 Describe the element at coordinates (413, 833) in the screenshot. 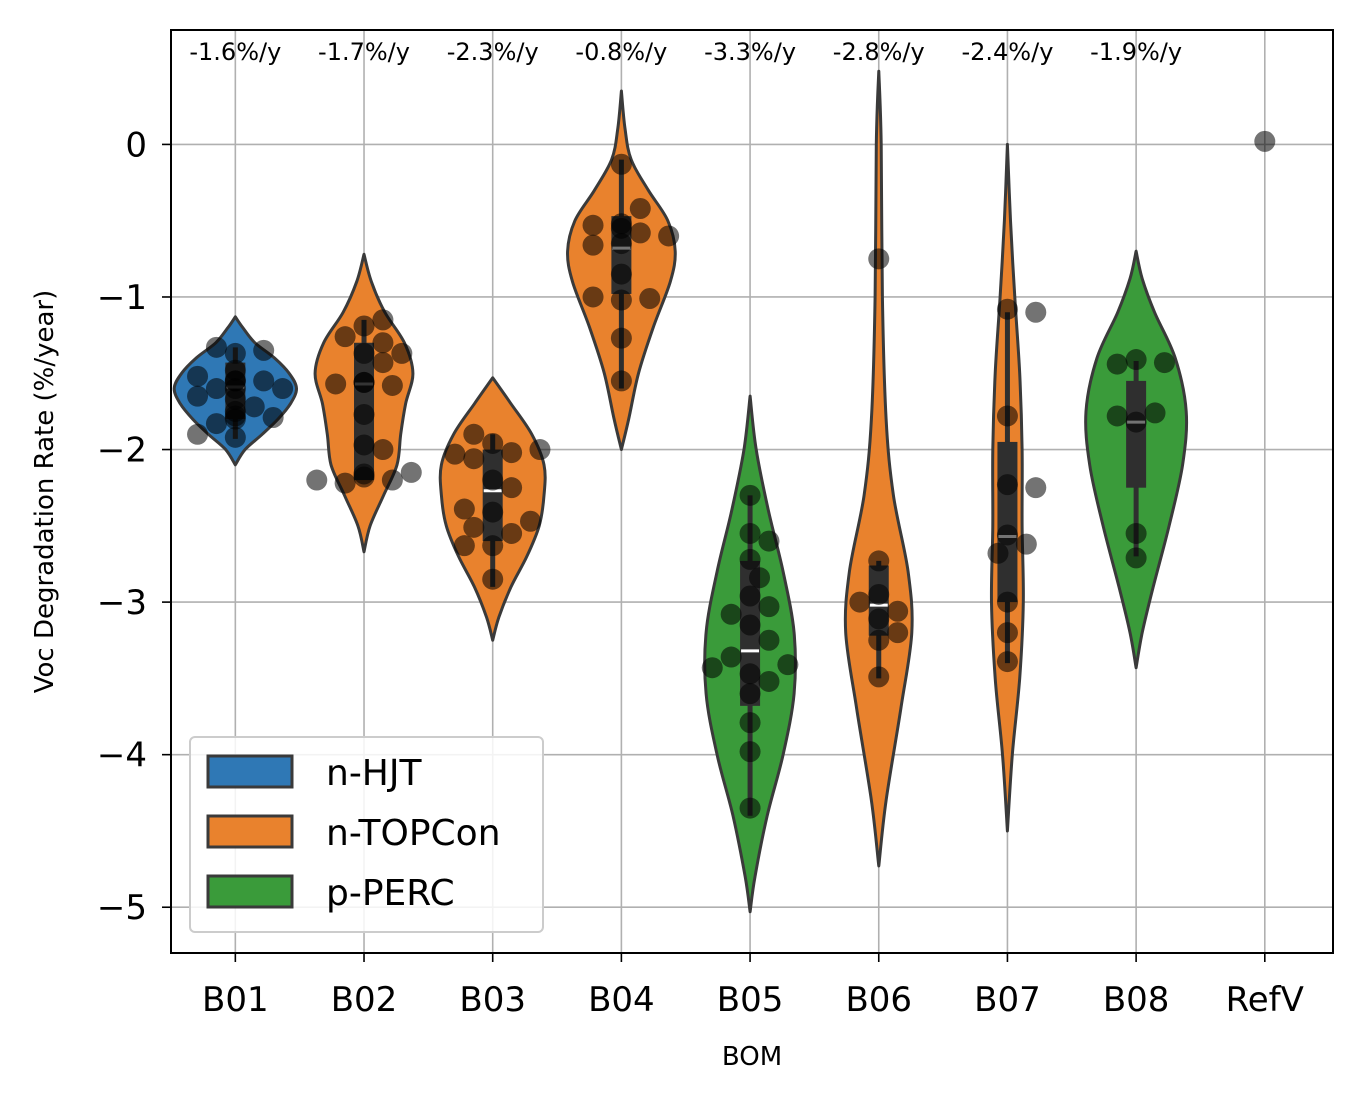

I see `legend-label: n-TOPCon` at that location.